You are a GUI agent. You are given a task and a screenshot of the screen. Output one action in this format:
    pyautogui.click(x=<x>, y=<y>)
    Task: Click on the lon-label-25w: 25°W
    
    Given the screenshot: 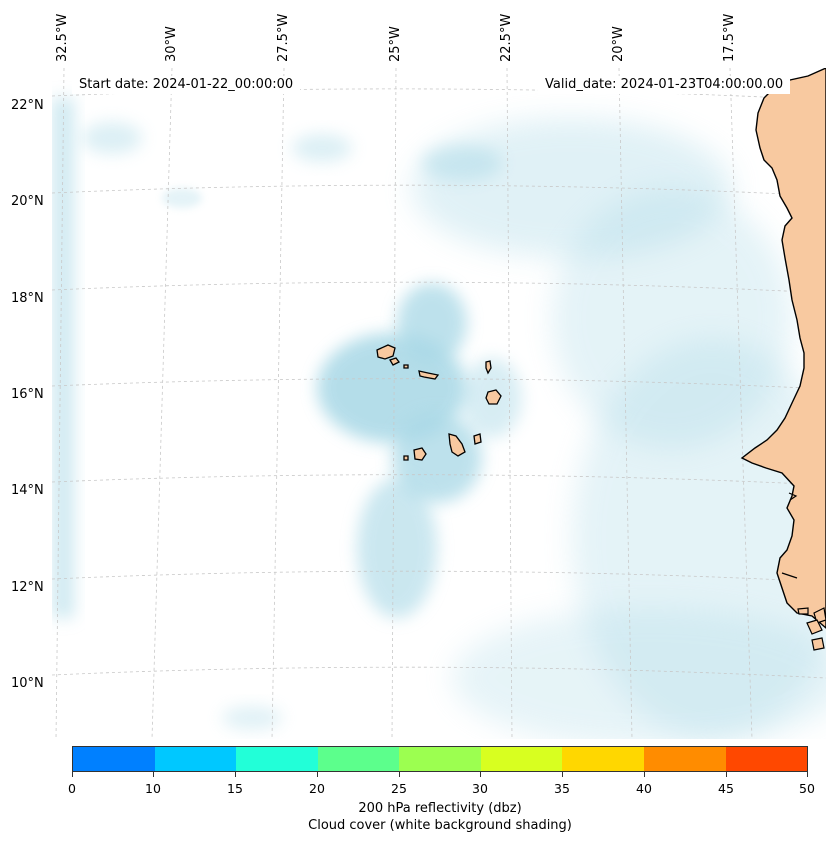 What is the action you would take?
    pyautogui.click(x=395, y=44)
    